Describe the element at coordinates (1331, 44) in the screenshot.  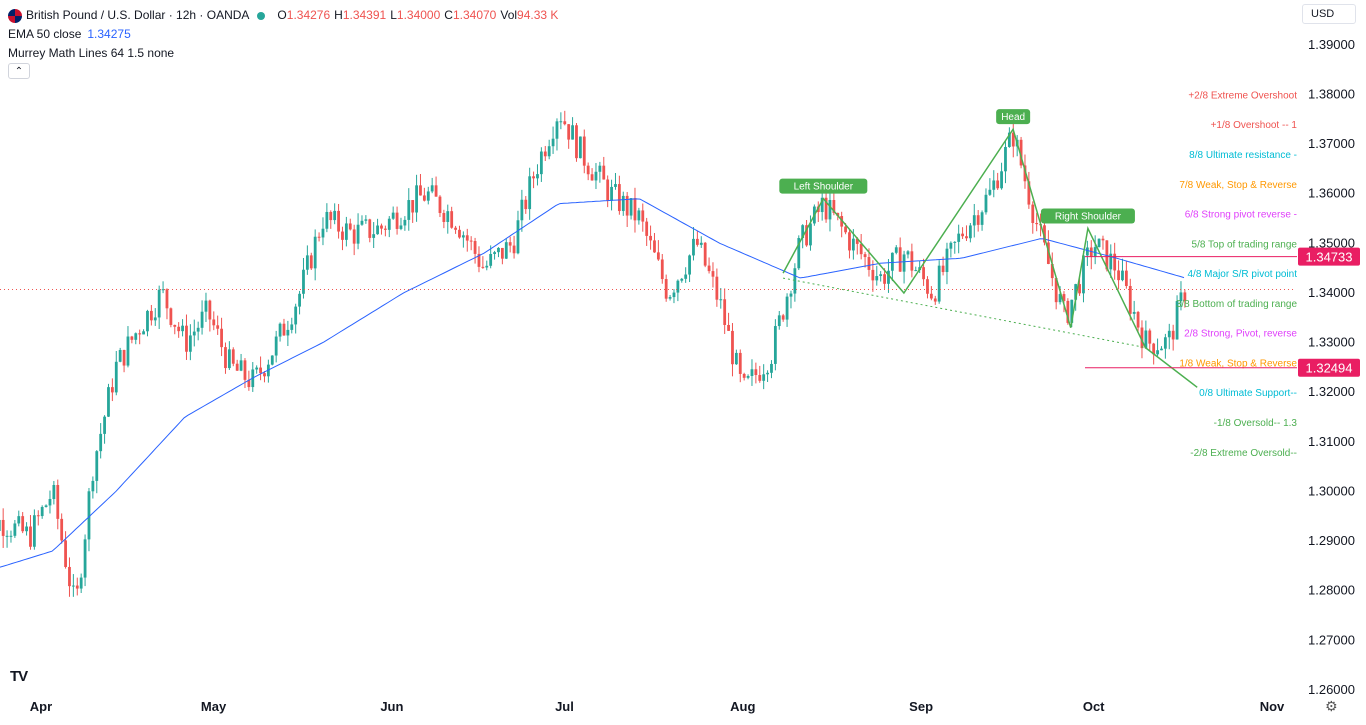
I see `y-tick-label: 1.39000` at that location.